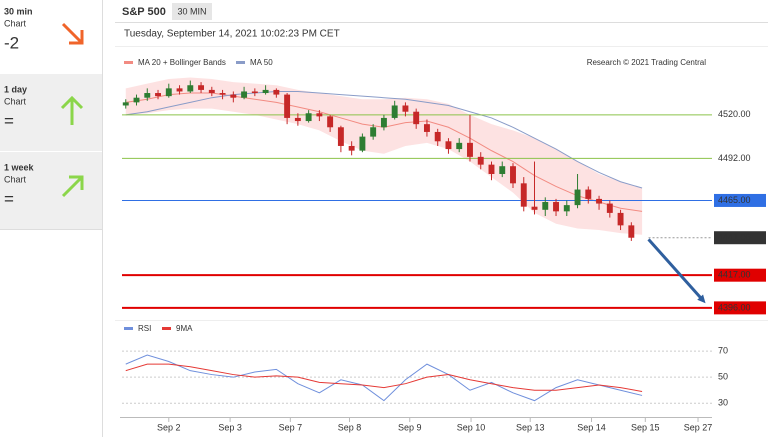 The width and height of the screenshot is (768, 437). Describe the element at coordinates (530, 427) in the screenshot. I see `x-tick-label: Sep 13` at that location.